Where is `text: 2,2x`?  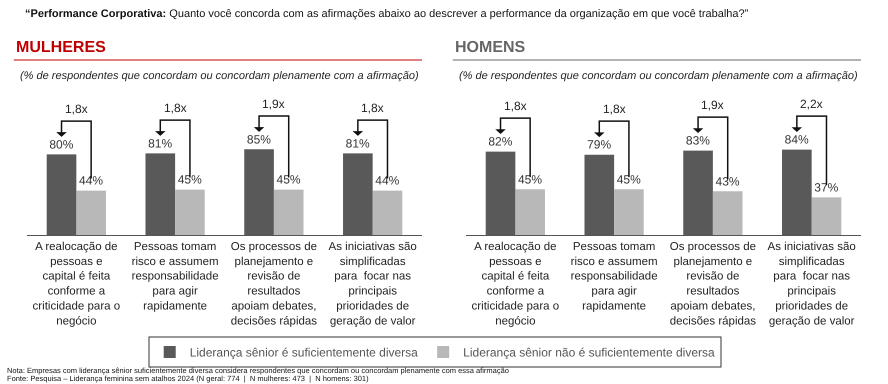
text: 2,2x is located at coordinates (811, 104).